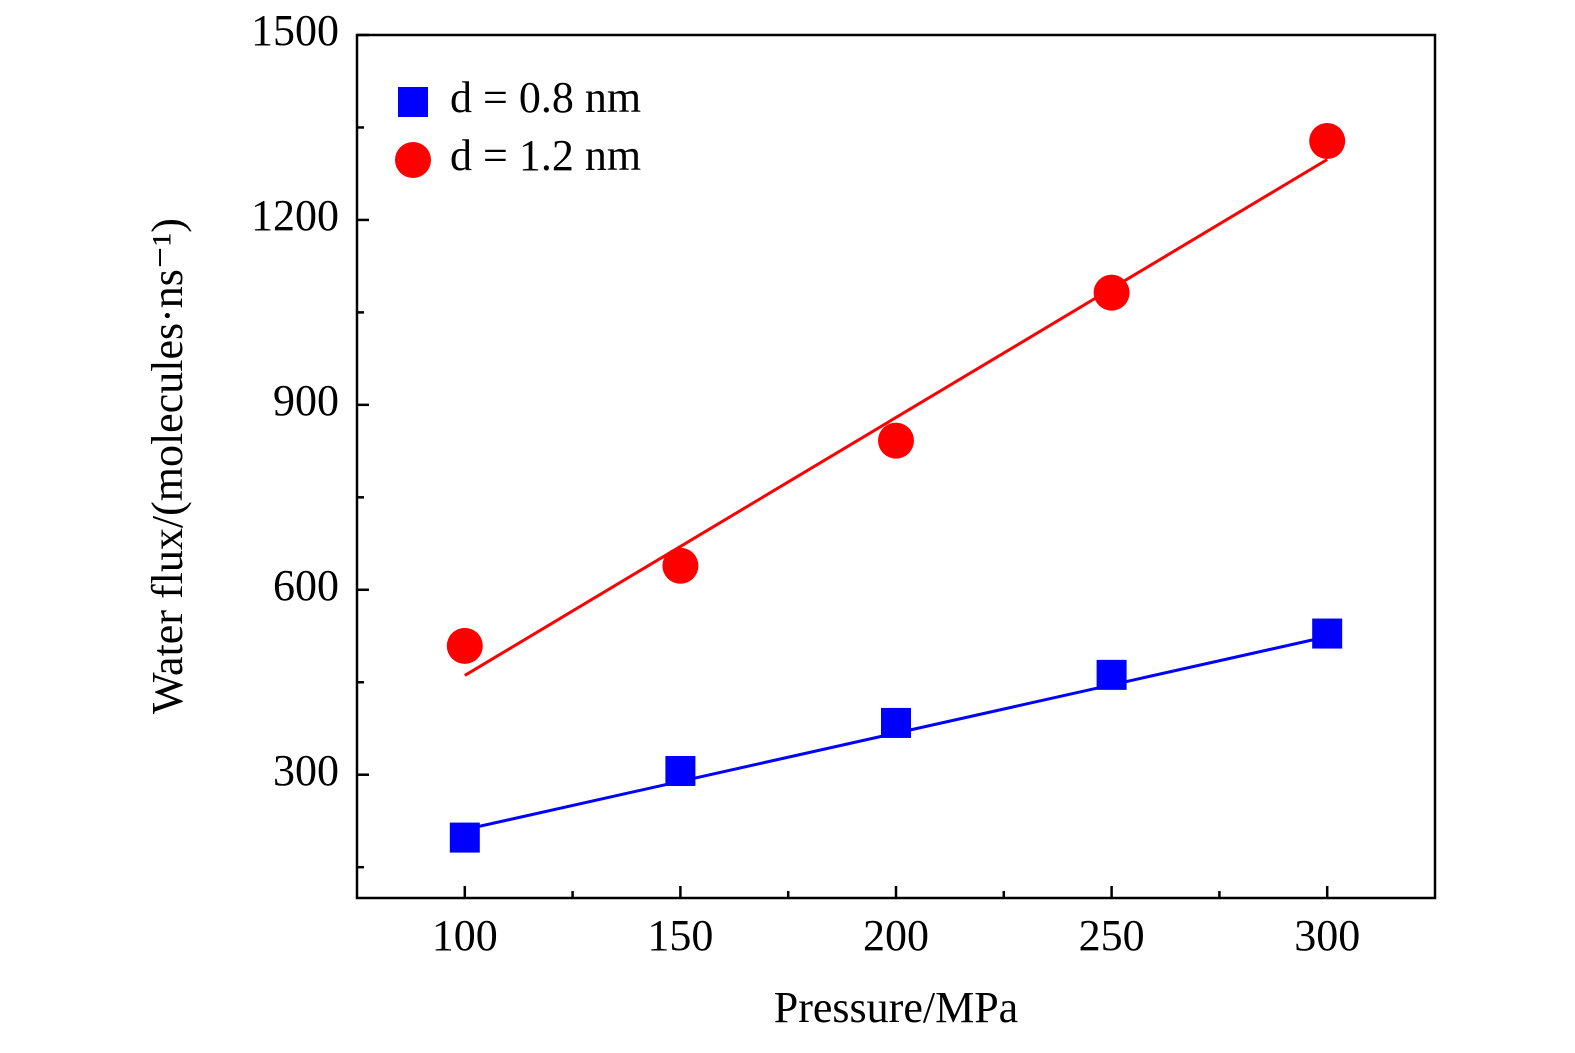  Describe the element at coordinates (306, 585) in the screenshot. I see `y-tick-label: 600` at that location.